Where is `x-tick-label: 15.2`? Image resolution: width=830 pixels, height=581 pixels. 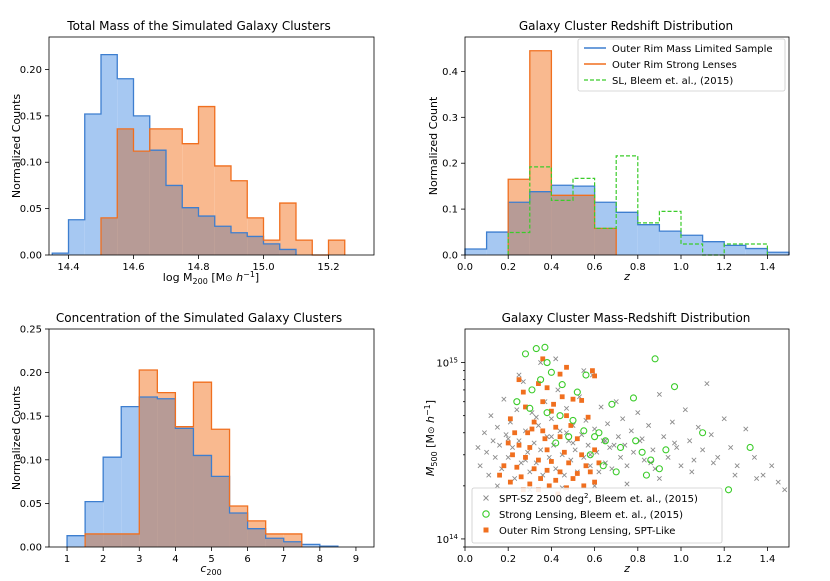 x-tick-label: 15.2 is located at coordinates (328, 267).